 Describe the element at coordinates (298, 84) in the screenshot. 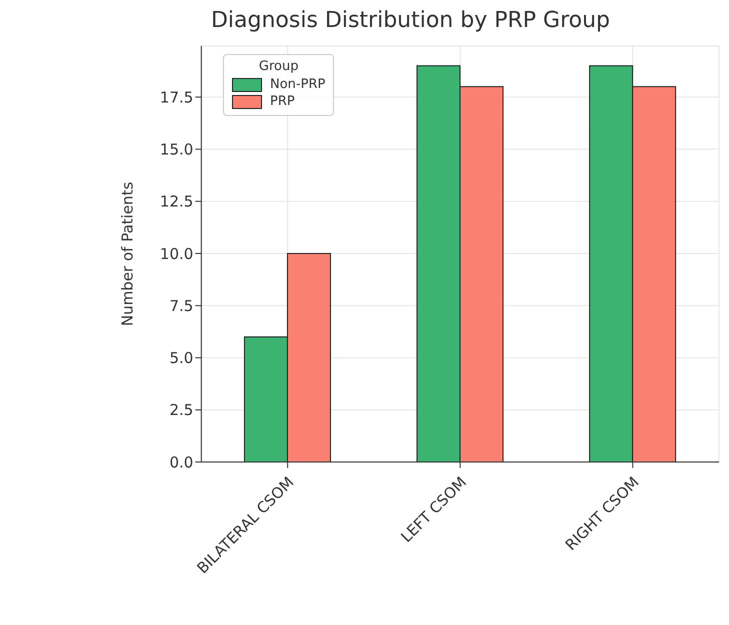

I see `legend-label: Non-PRP` at that location.